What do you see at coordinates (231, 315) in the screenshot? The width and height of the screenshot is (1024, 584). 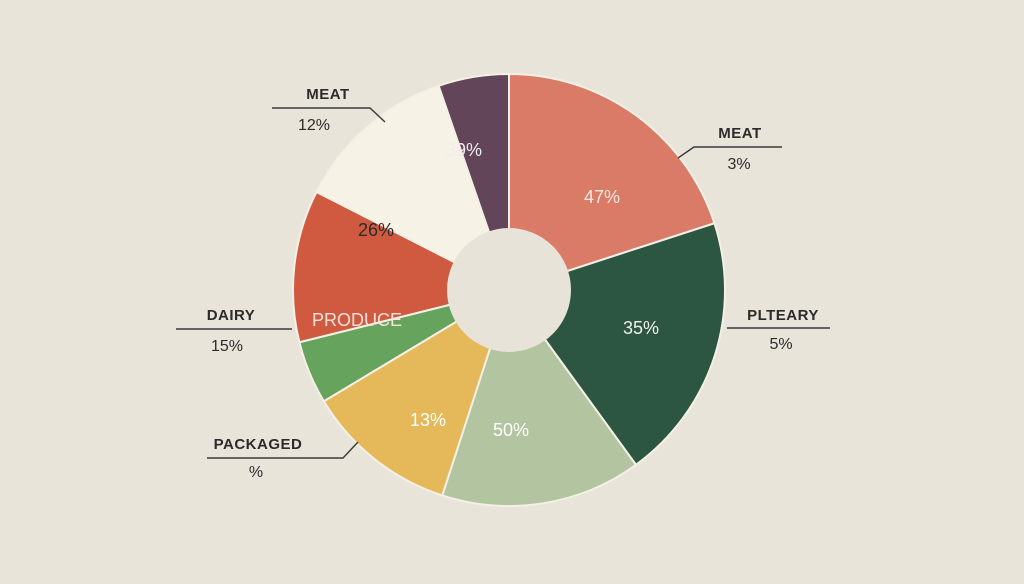 I see `callout-category-label: DAIRY` at bounding box center [231, 315].